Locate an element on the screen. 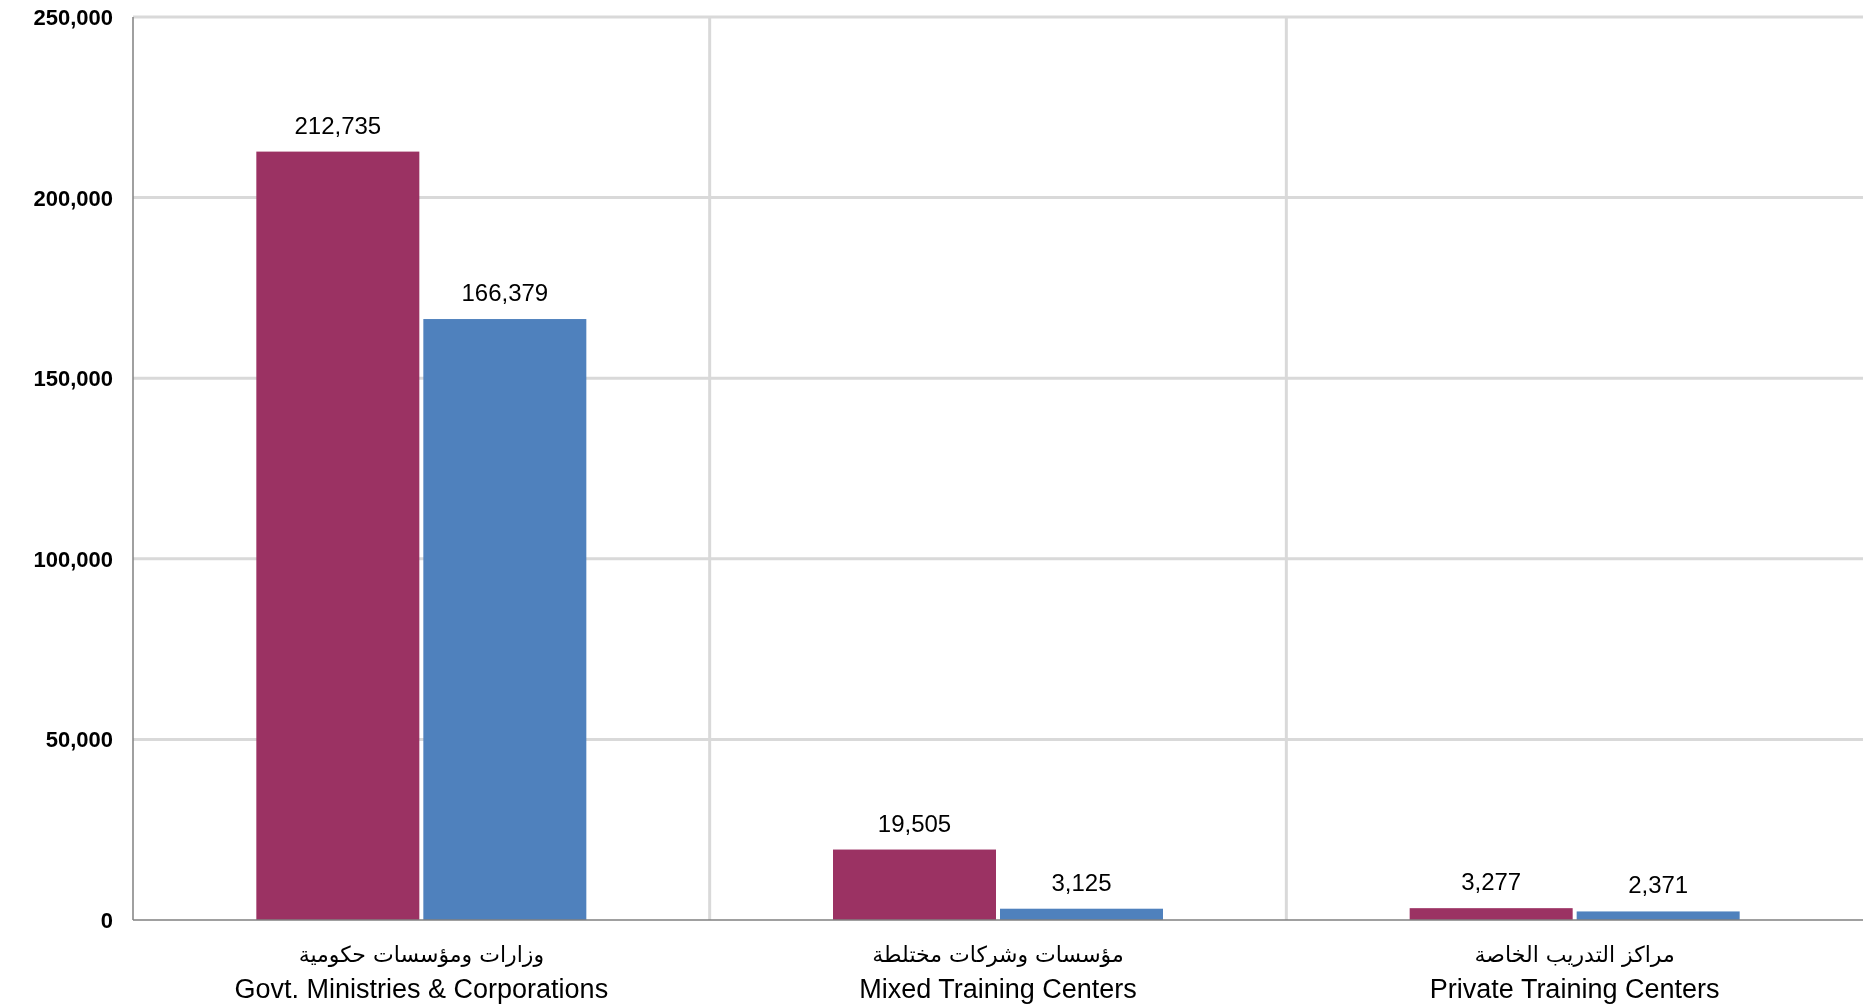 This screenshot has width=1863, height=1008. text: وزارات ومؤسسات حكومية is located at coordinates (421, 954).